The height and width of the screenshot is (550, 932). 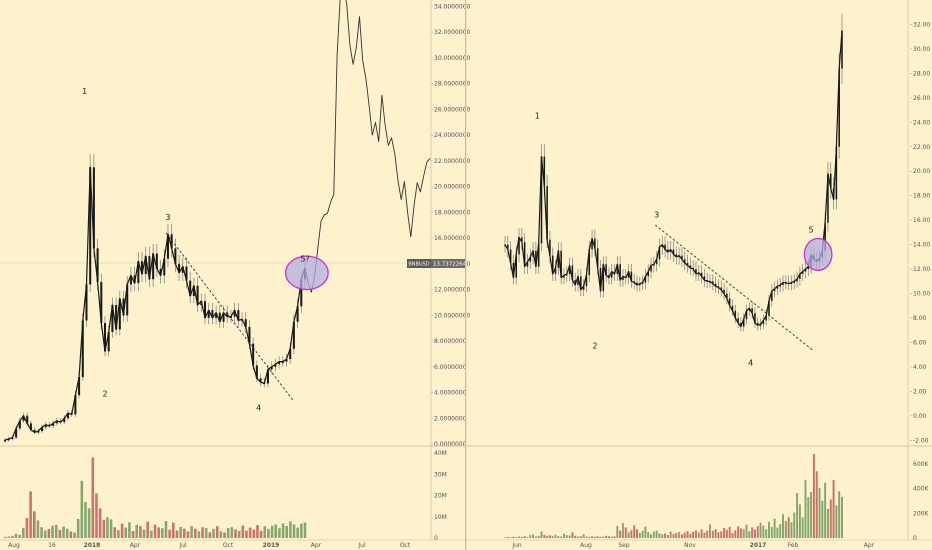 I want to click on price-badge: BNBUSD 13.7372264, so click(x=437, y=263).